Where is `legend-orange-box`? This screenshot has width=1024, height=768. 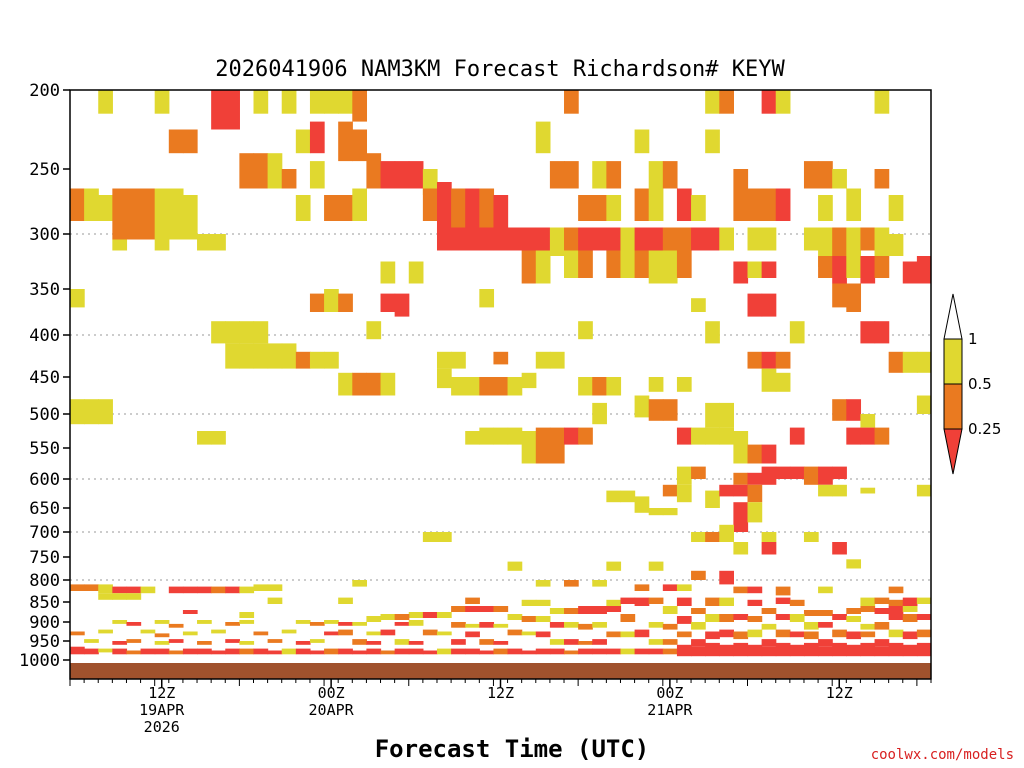 legend-orange-box is located at coordinates (953, 406).